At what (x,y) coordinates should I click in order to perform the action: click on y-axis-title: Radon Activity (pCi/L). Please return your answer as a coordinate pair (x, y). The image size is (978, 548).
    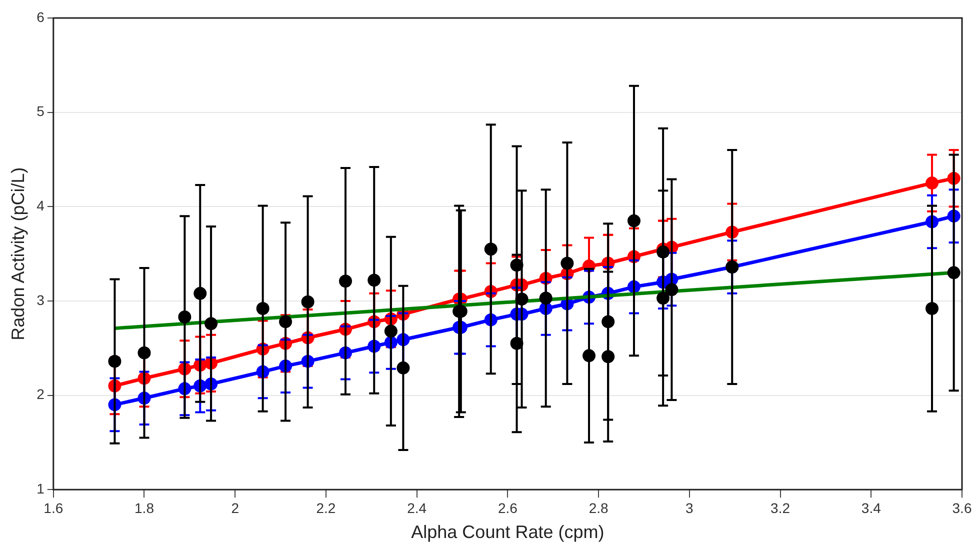
    Looking at the image, I should click on (18, 253).